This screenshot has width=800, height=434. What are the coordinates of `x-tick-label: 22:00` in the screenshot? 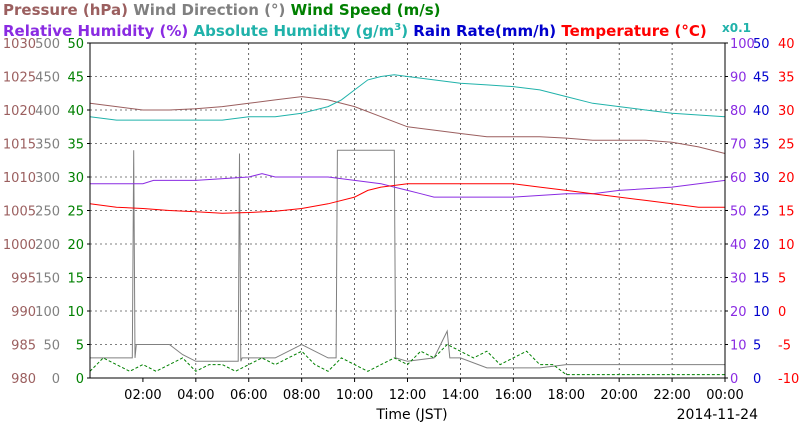 It's located at (671, 395).